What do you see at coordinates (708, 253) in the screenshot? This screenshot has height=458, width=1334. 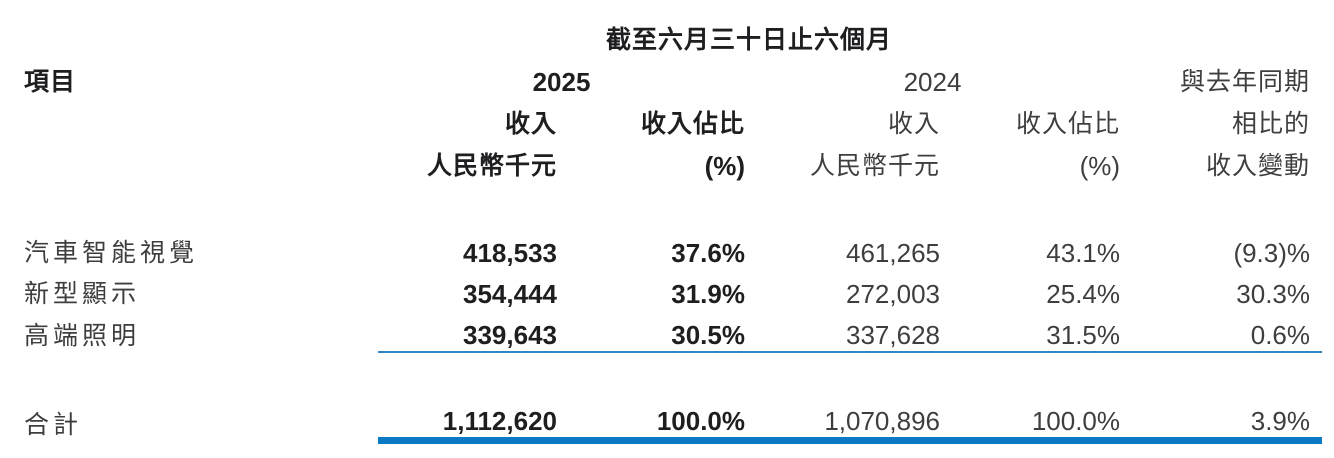 I see `share-2025-value: 37.6%` at bounding box center [708, 253].